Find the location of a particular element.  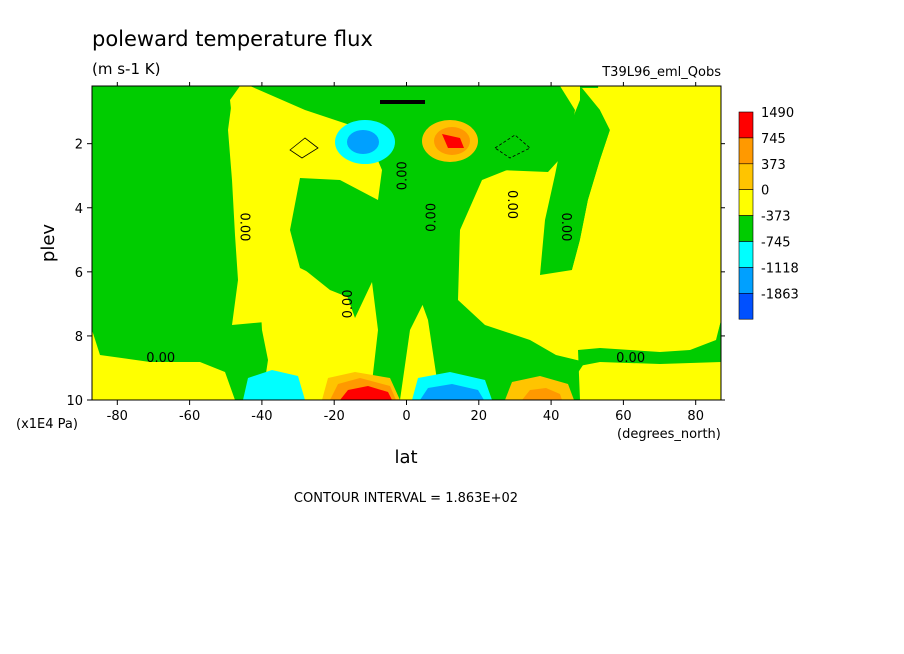

x-units-label: (degrees_north) is located at coordinates (669, 434).